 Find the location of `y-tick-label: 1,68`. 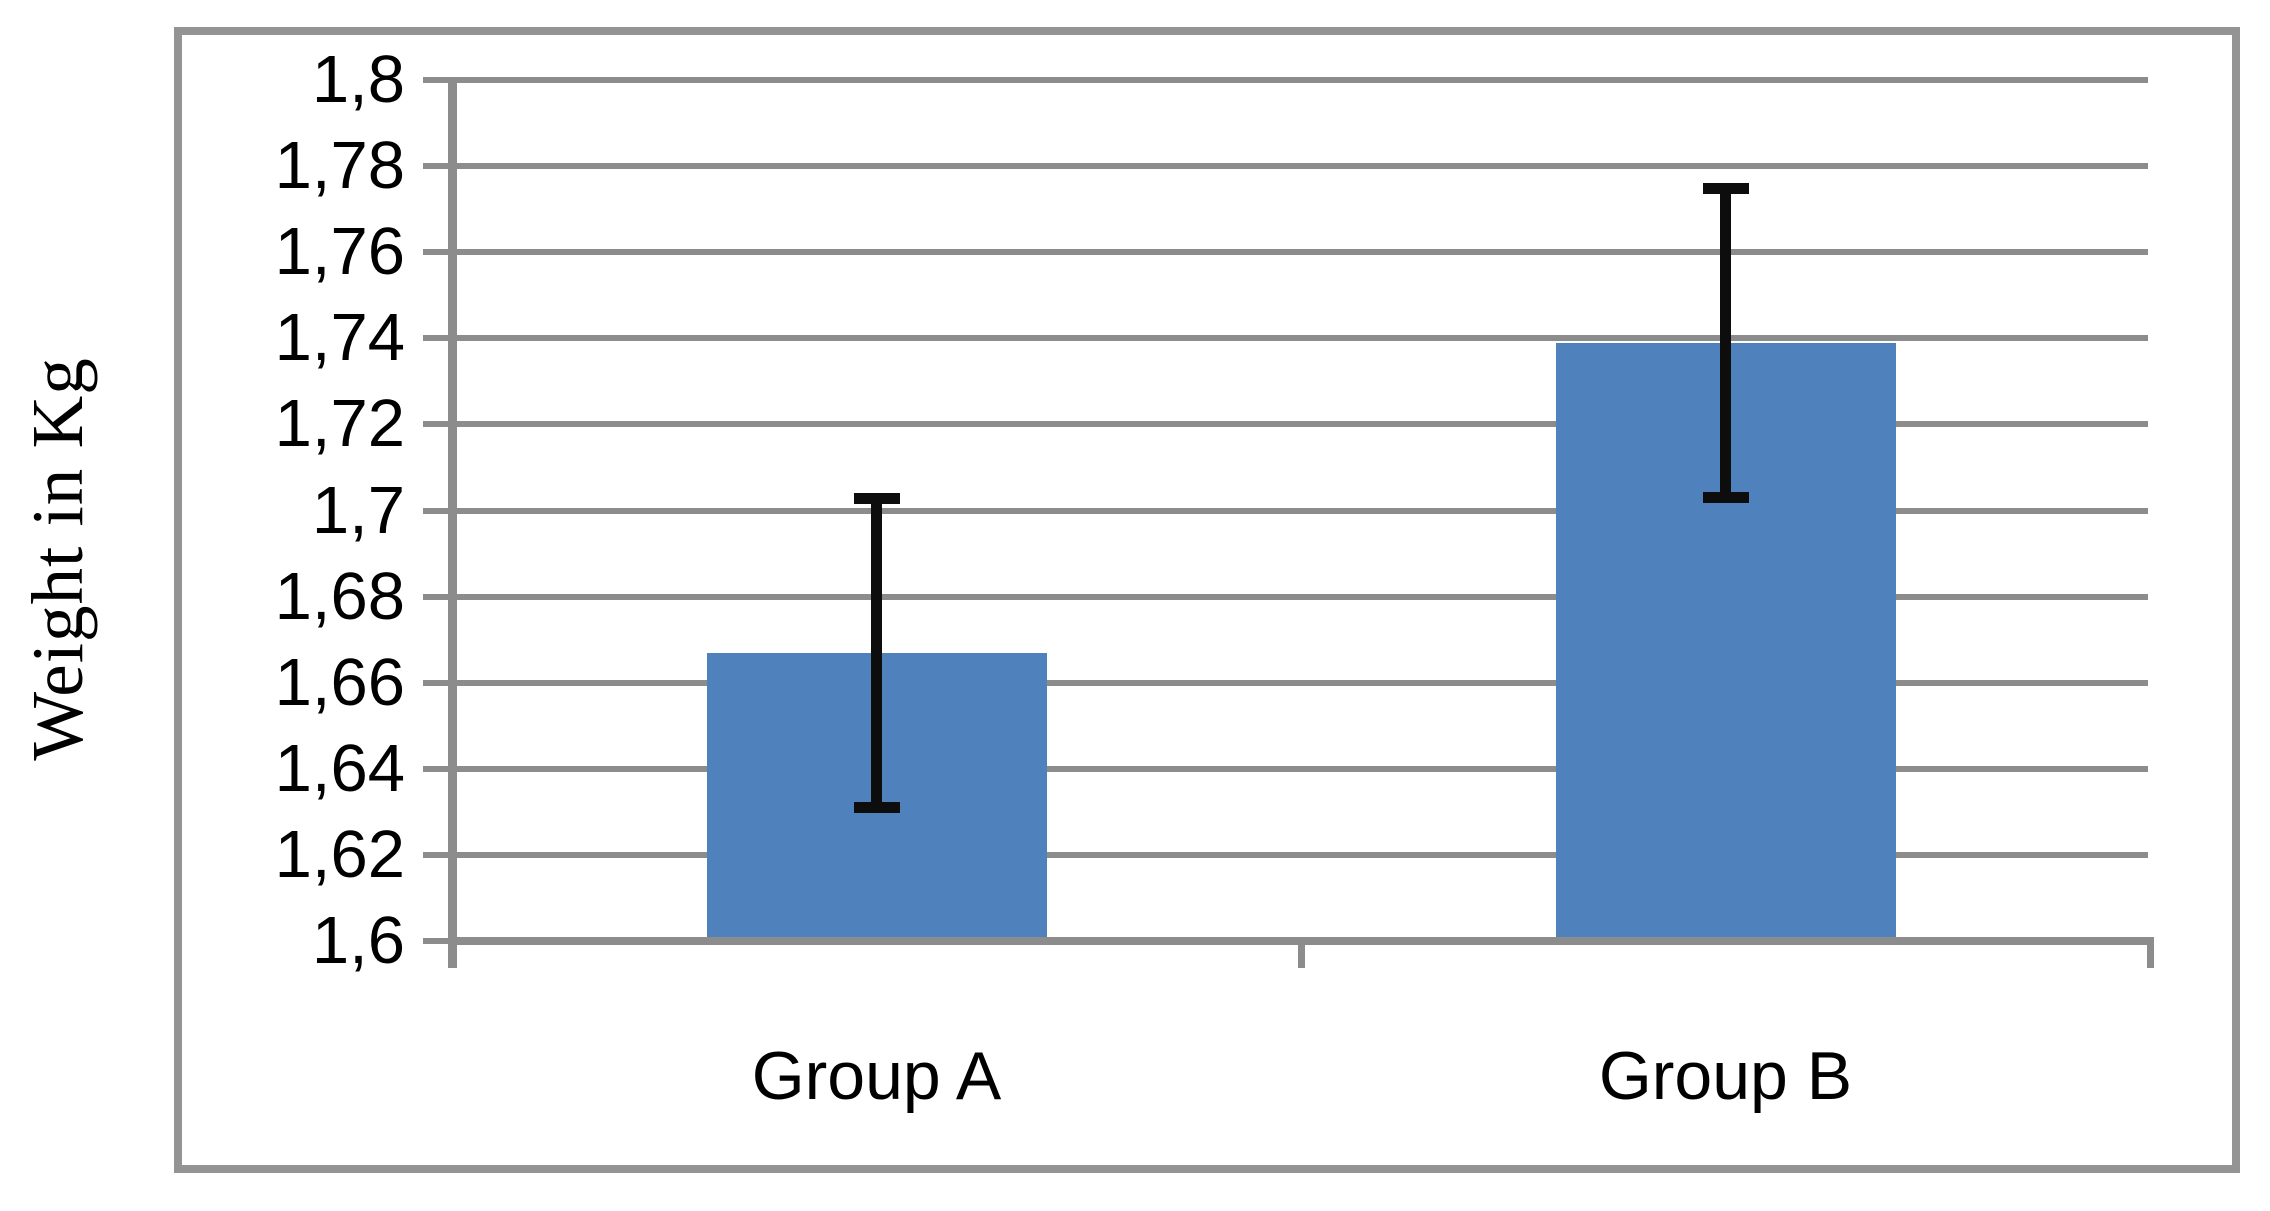

y-tick-label: 1,68 is located at coordinates (339, 596).